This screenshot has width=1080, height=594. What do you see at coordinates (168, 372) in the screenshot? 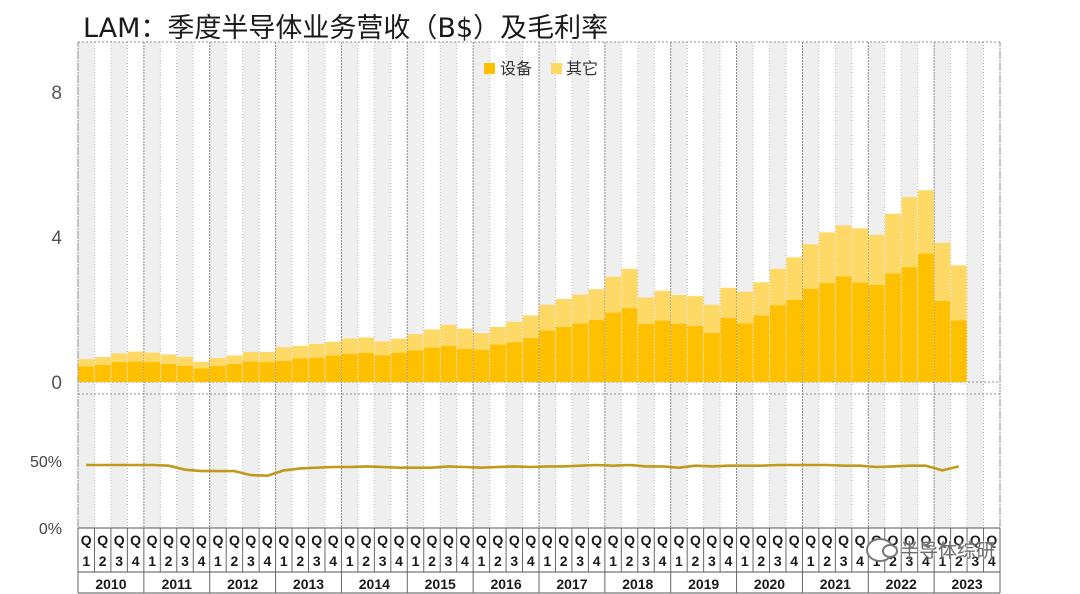
I see `bar-equipment-2011Q2` at bounding box center [168, 372].